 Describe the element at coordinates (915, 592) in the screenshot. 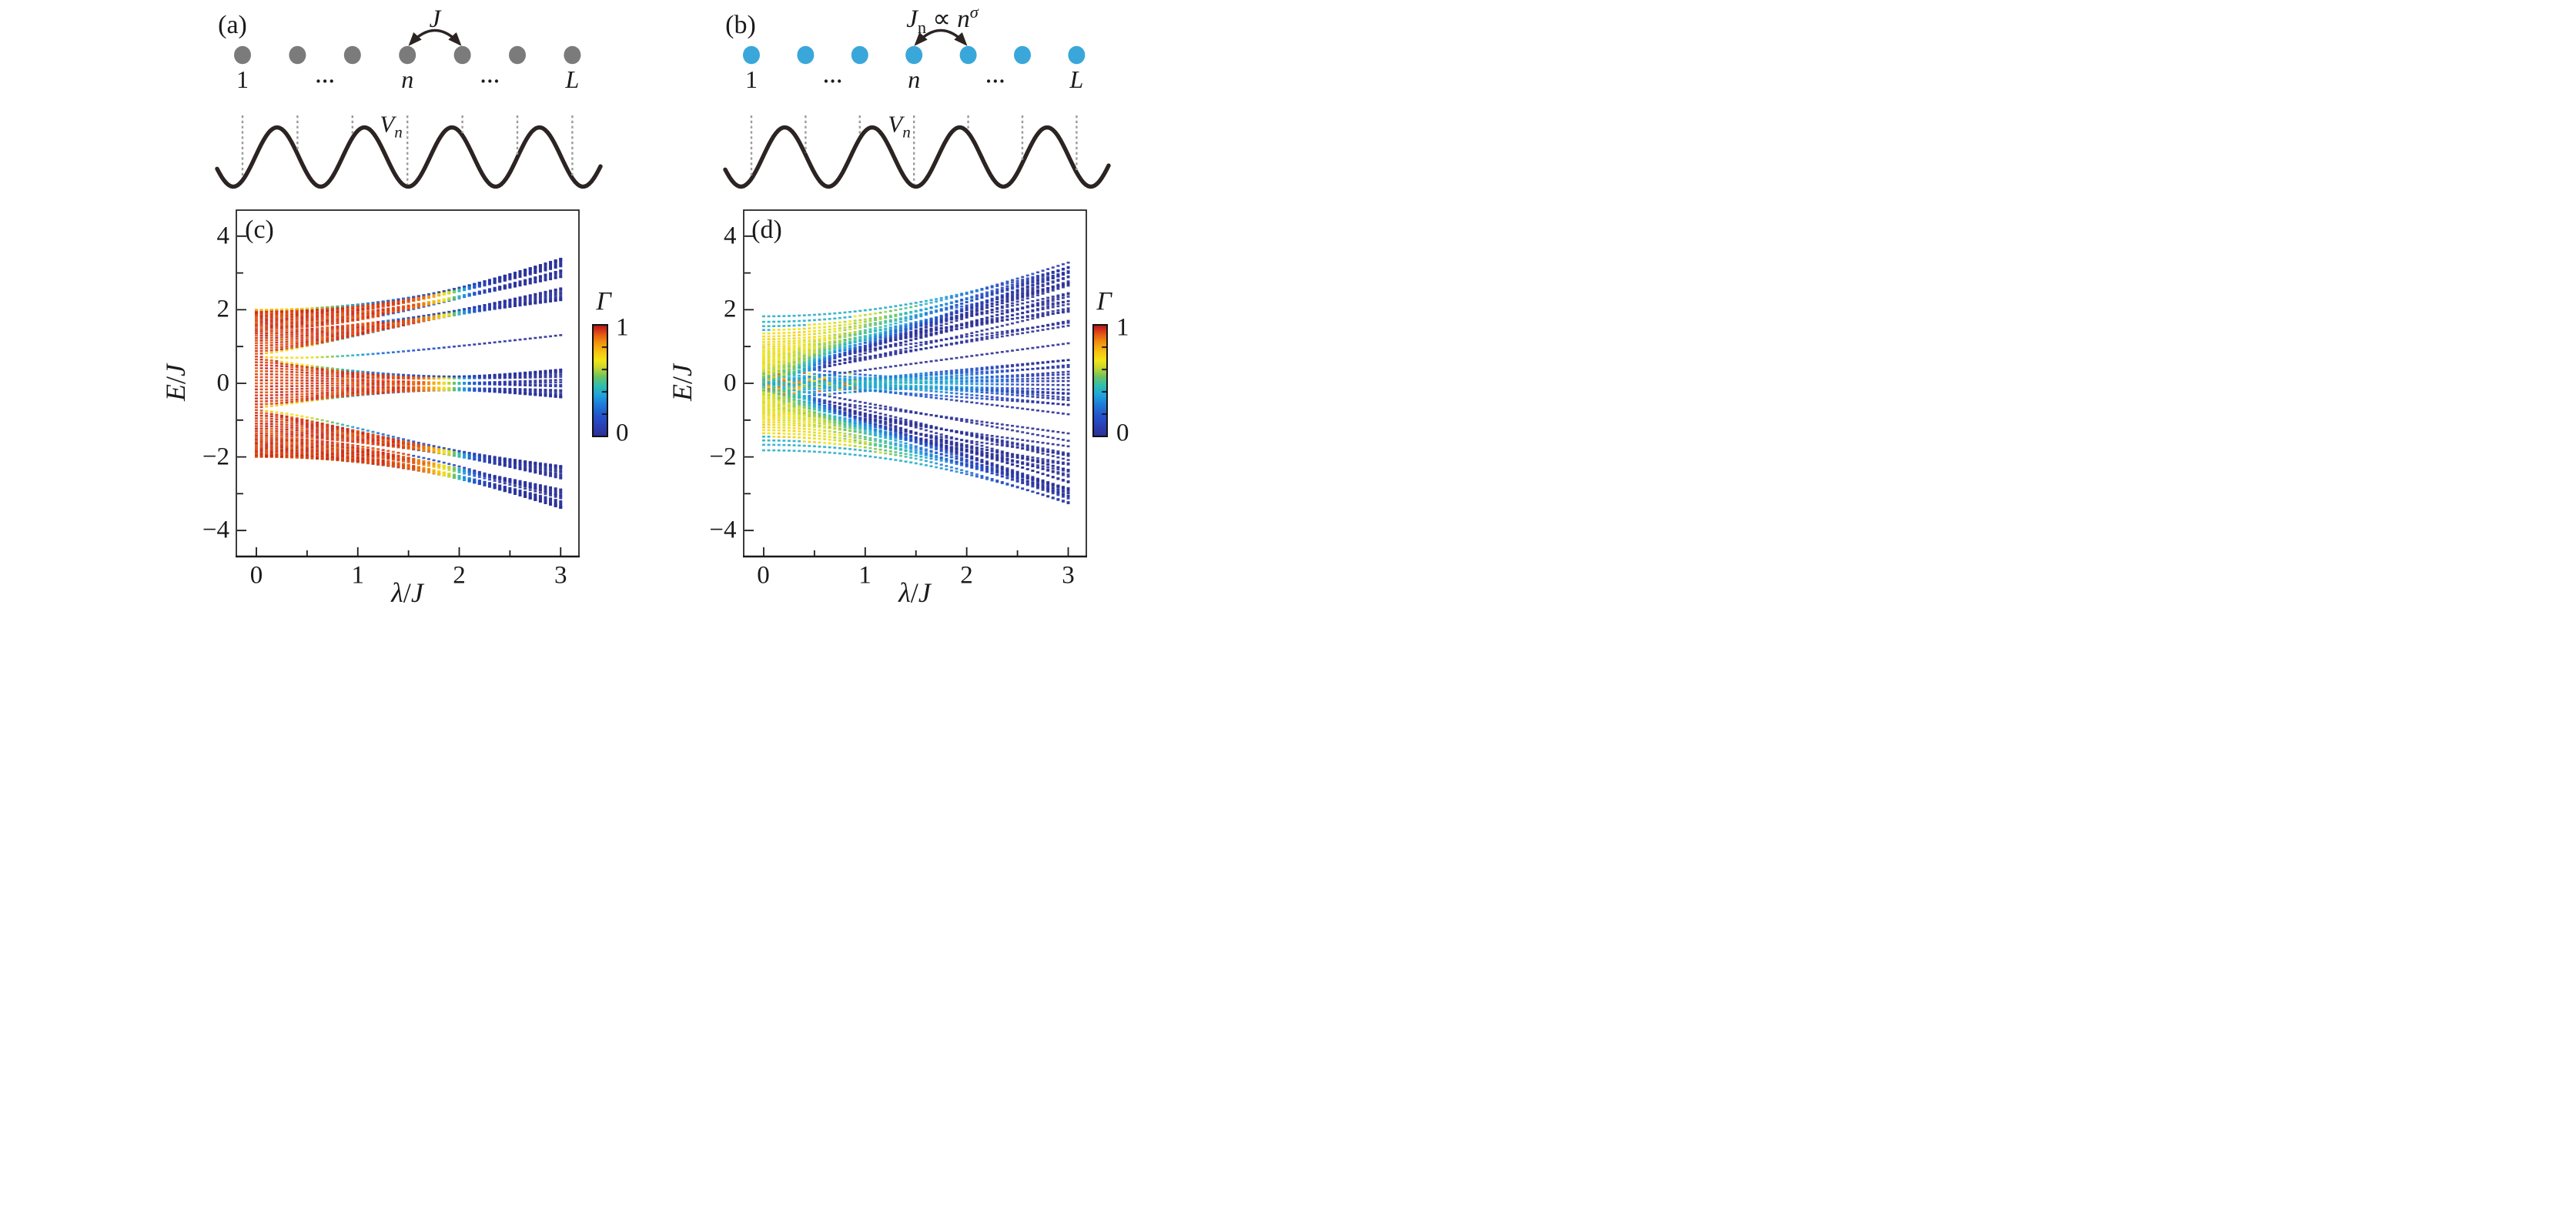

I see `x-axis-label-d: λ/J` at that location.